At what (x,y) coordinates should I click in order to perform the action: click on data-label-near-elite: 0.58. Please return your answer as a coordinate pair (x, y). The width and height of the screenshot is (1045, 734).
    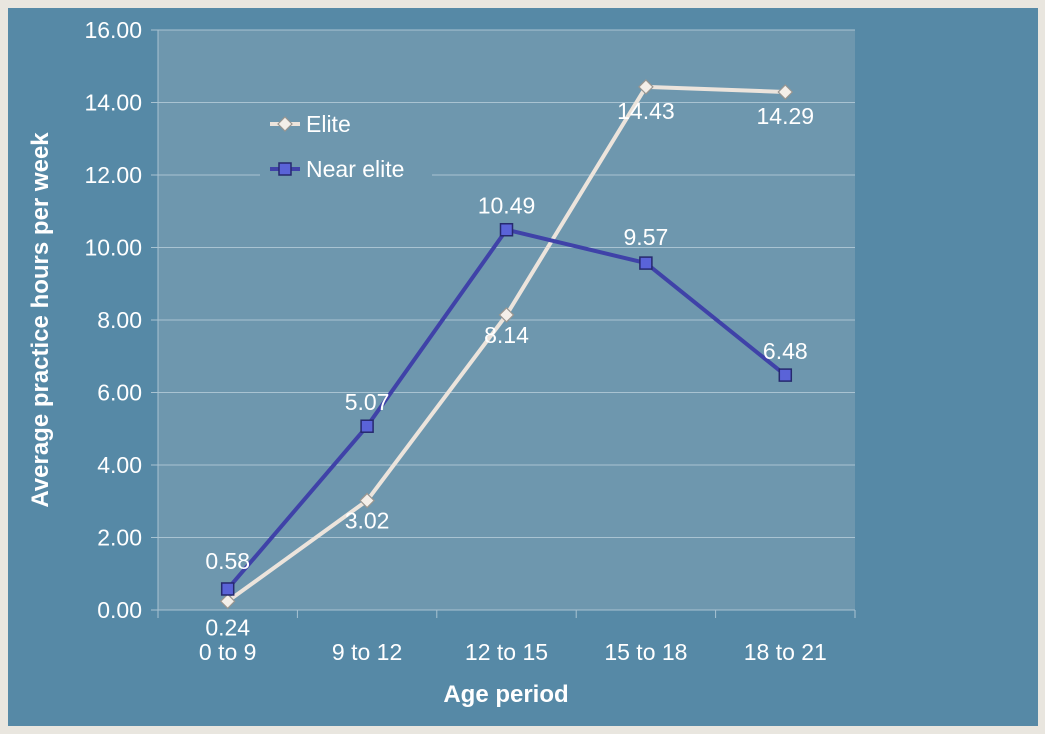
    Looking at the image, I should click on (227, 561).